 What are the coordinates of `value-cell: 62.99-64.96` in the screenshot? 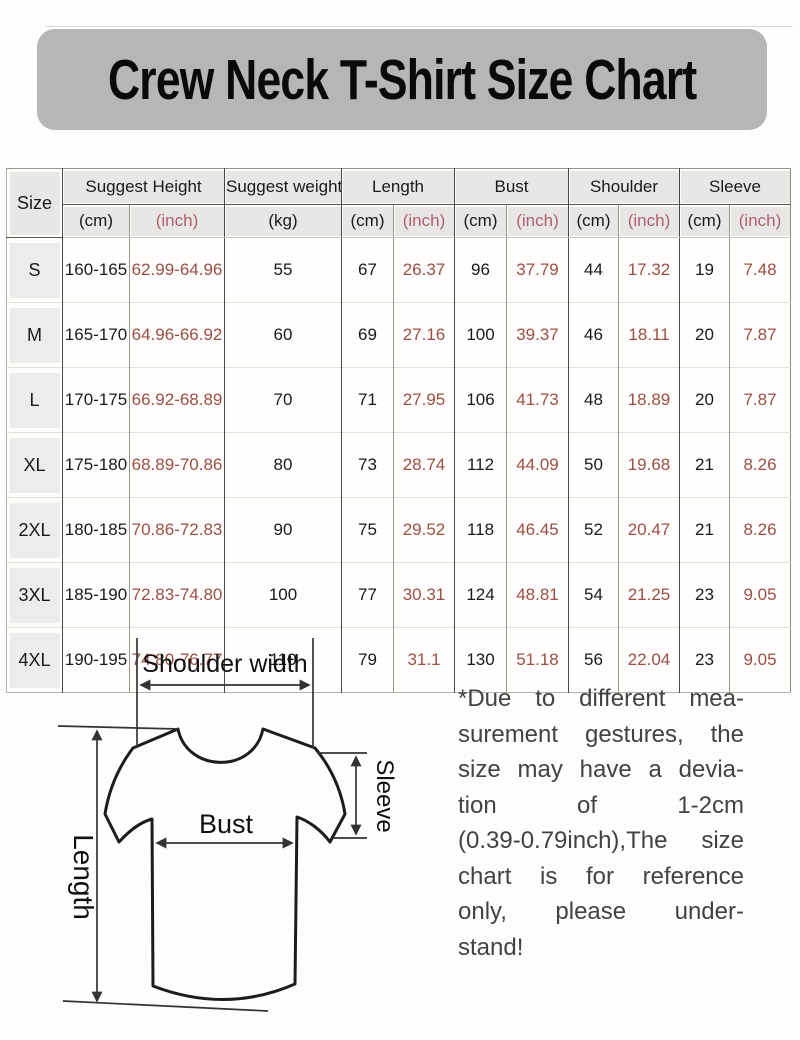 It's located at (177, 270).